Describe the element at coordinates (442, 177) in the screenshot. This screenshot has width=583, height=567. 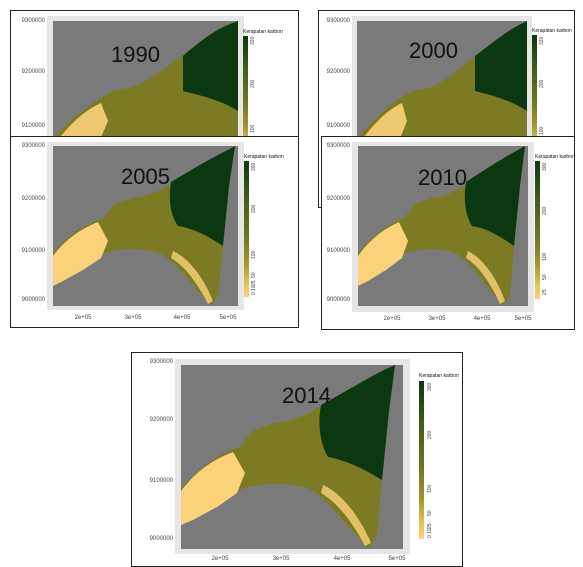
I see `year-label: 2010` at that location.